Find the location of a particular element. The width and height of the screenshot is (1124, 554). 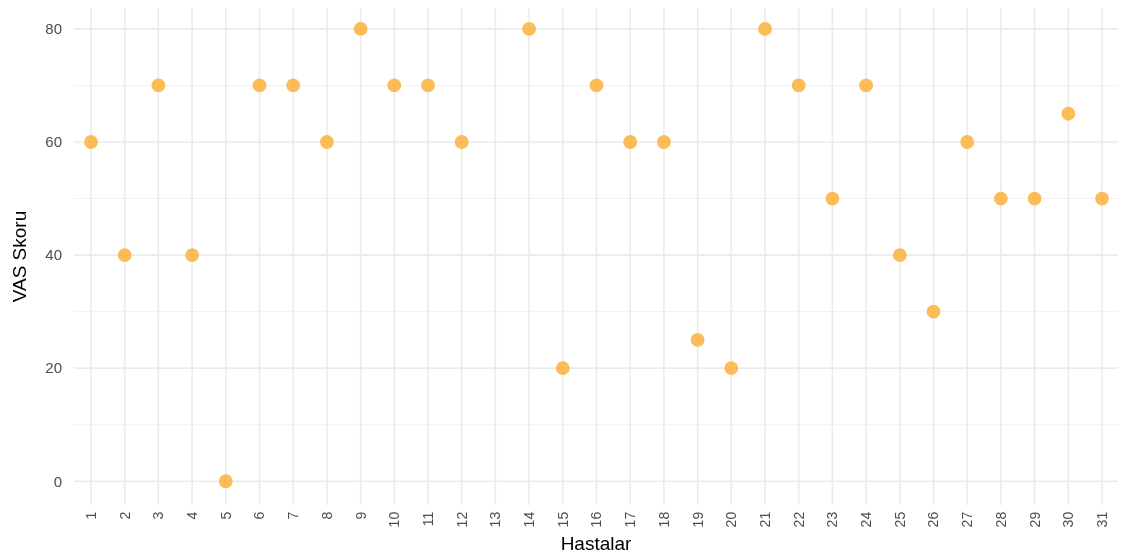

x-axis-title: Hastalar is located at coordinates (596, 543).